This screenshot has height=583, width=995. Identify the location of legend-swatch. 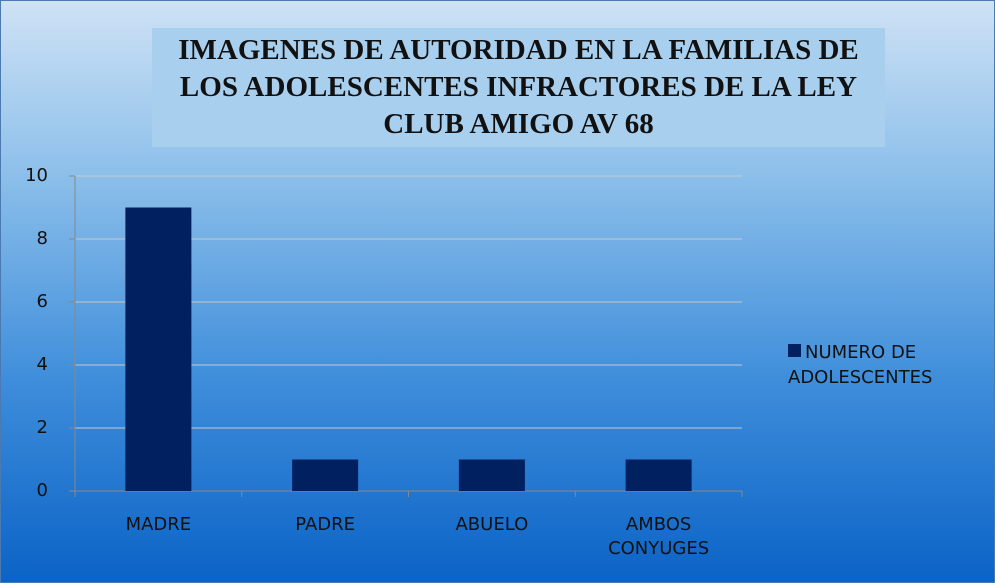
(794, 350).